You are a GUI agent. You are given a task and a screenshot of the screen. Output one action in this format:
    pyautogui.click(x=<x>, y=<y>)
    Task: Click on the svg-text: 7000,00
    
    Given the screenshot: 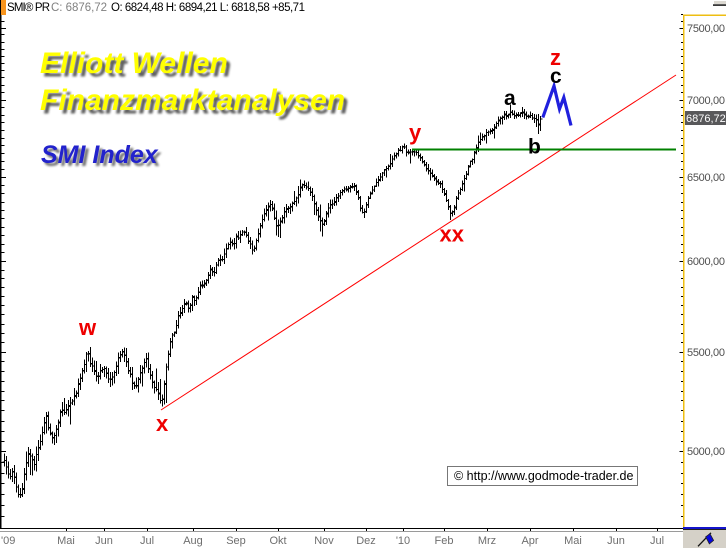 What is the action you would take?
    pyautogui.click(x=706, y=101)
    